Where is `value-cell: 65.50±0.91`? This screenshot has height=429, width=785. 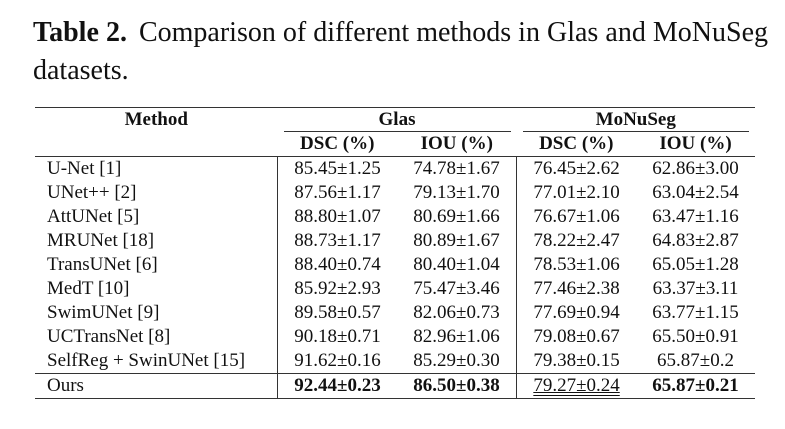
value-cell: 65.50±0.91 is located at coordinates (695, 337).